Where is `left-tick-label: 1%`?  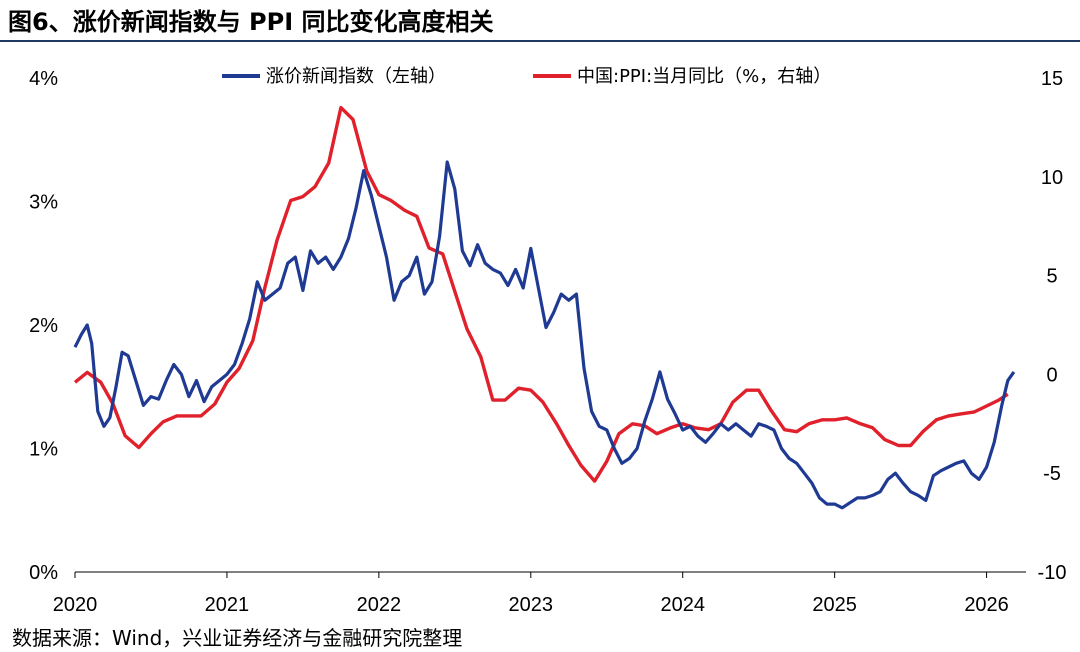
left-tick-label: 1% is located at coordinates (43, 450).